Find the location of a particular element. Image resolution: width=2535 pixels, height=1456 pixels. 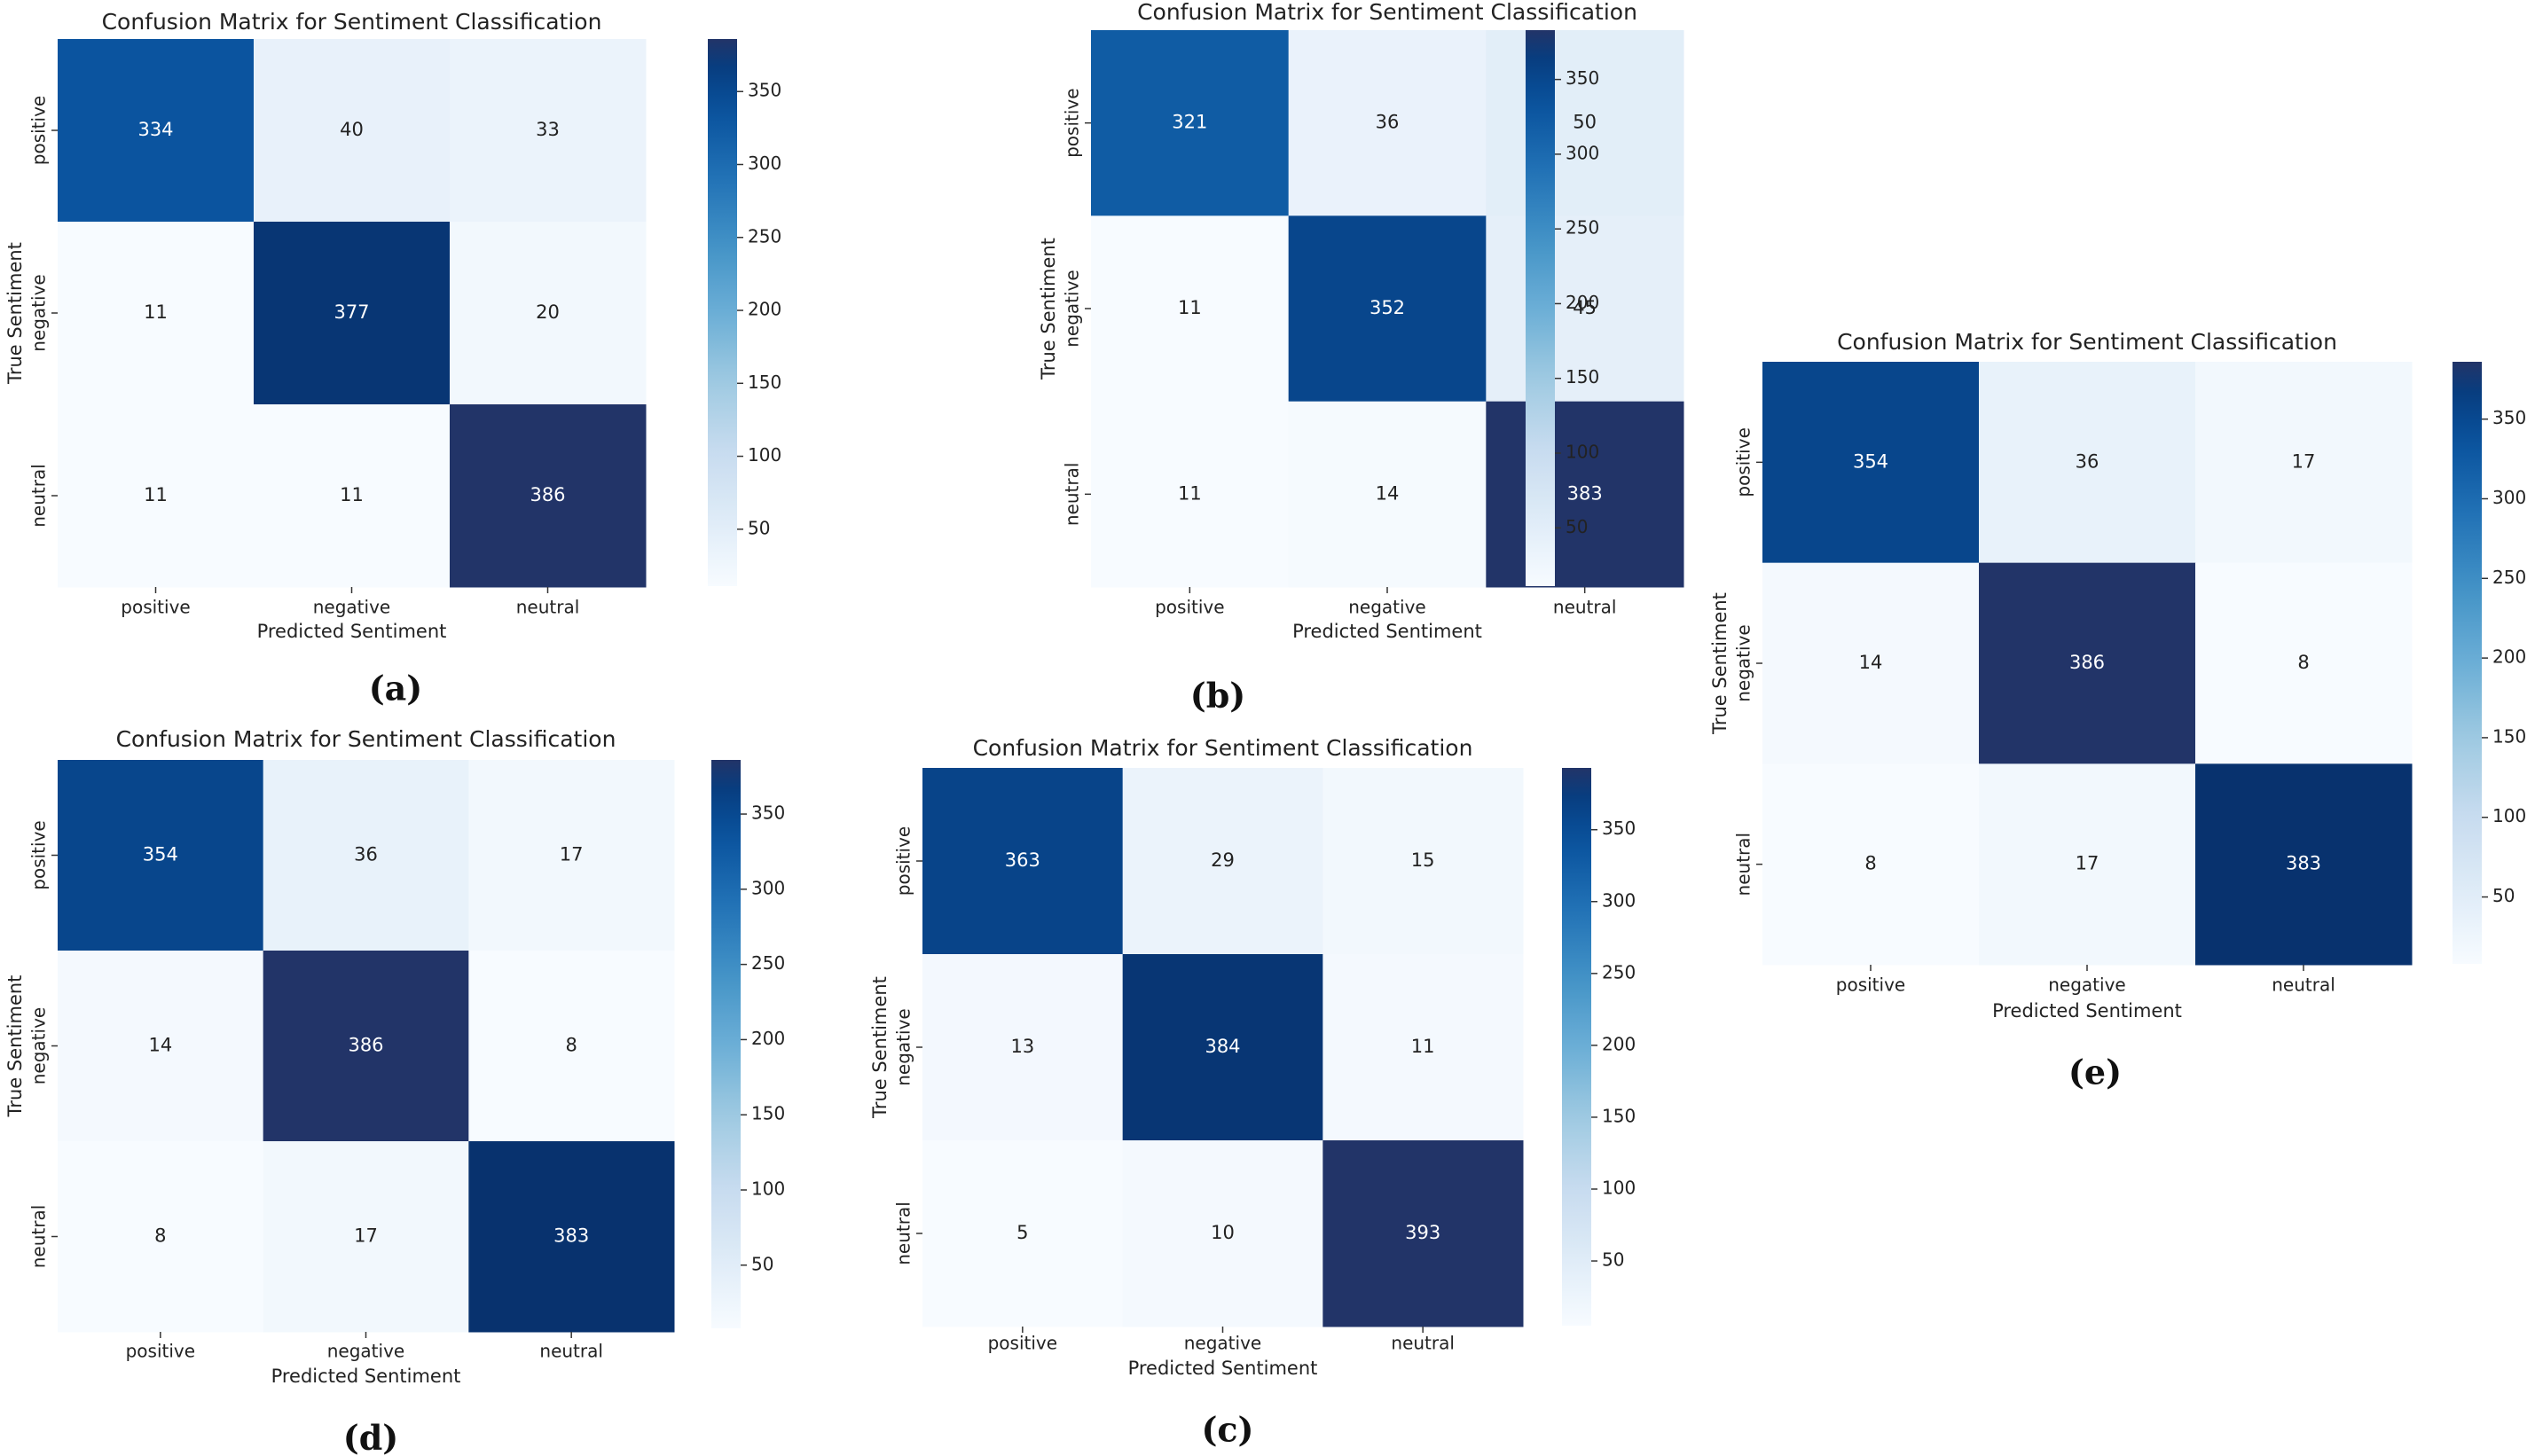

cell-value-label: 8 is located at coordinates (2303, 662).